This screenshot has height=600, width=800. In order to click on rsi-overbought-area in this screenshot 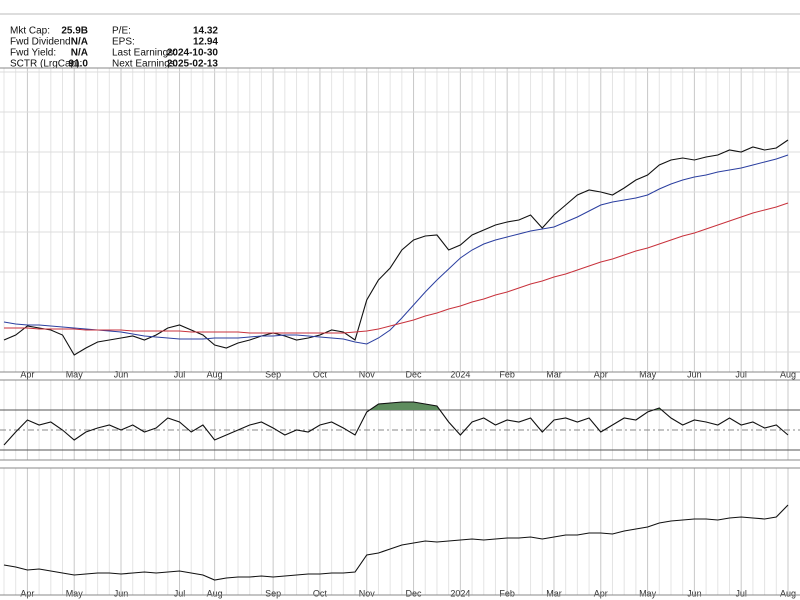, I will do `click(396, 406)`.